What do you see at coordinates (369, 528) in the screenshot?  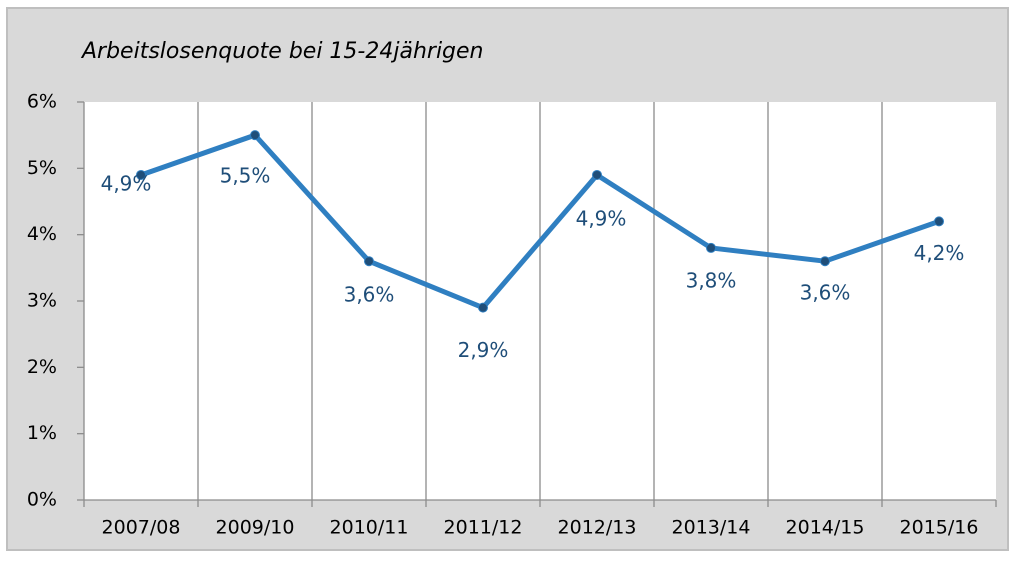 I see `x-tick-label: 2010/11` at bounding box center [369, 528].